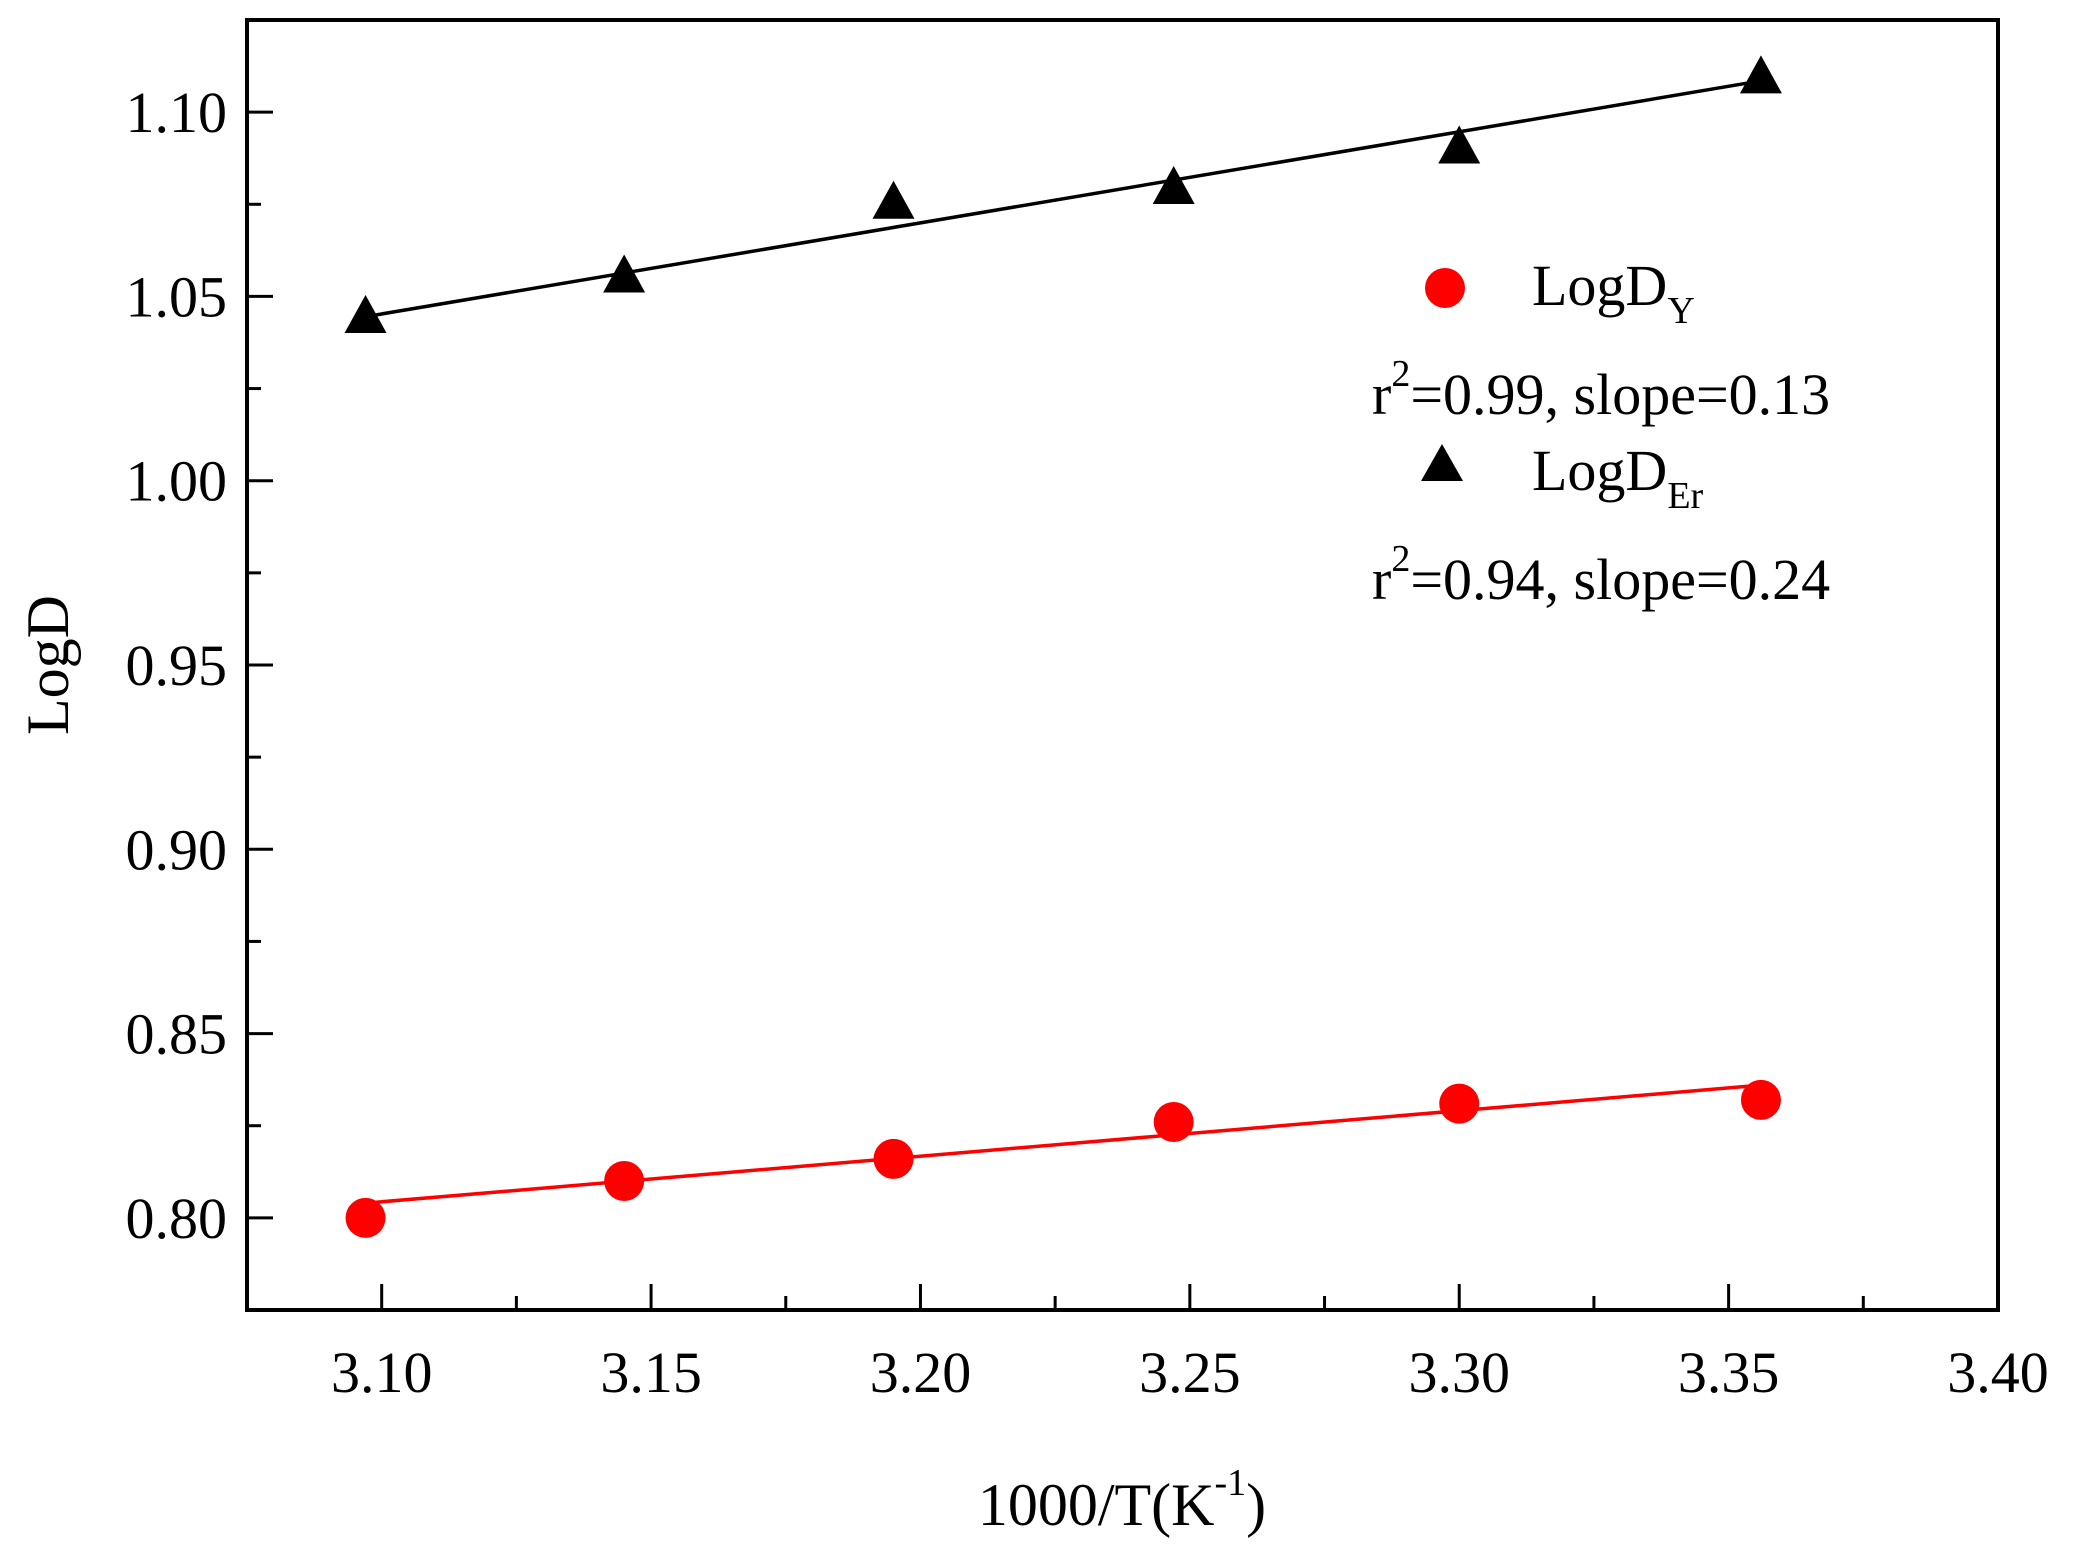  What do you see at coordinates (177, 296) in the screenshot?
I see `y-tick-label: 1.05` at bounding box center [177, 296].